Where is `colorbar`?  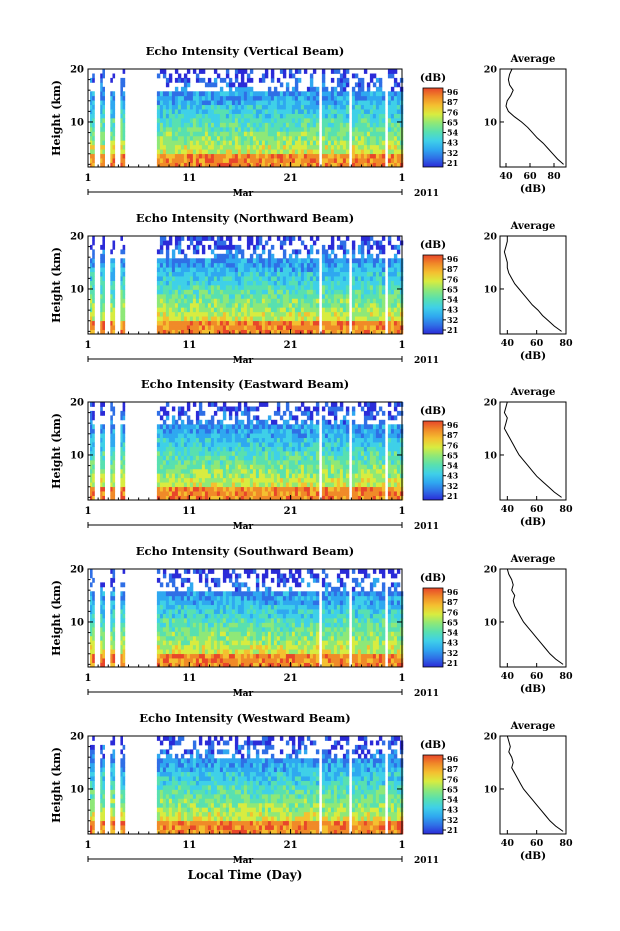 colorbar is located at coordinates (433, 127).